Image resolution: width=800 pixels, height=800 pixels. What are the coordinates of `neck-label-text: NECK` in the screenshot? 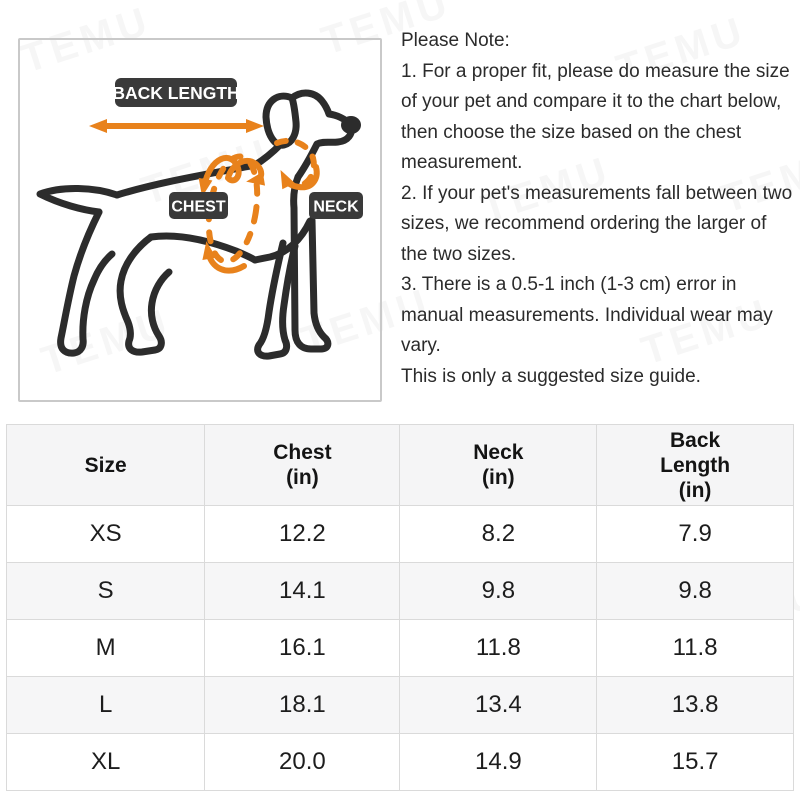 It's located at (336, 207).